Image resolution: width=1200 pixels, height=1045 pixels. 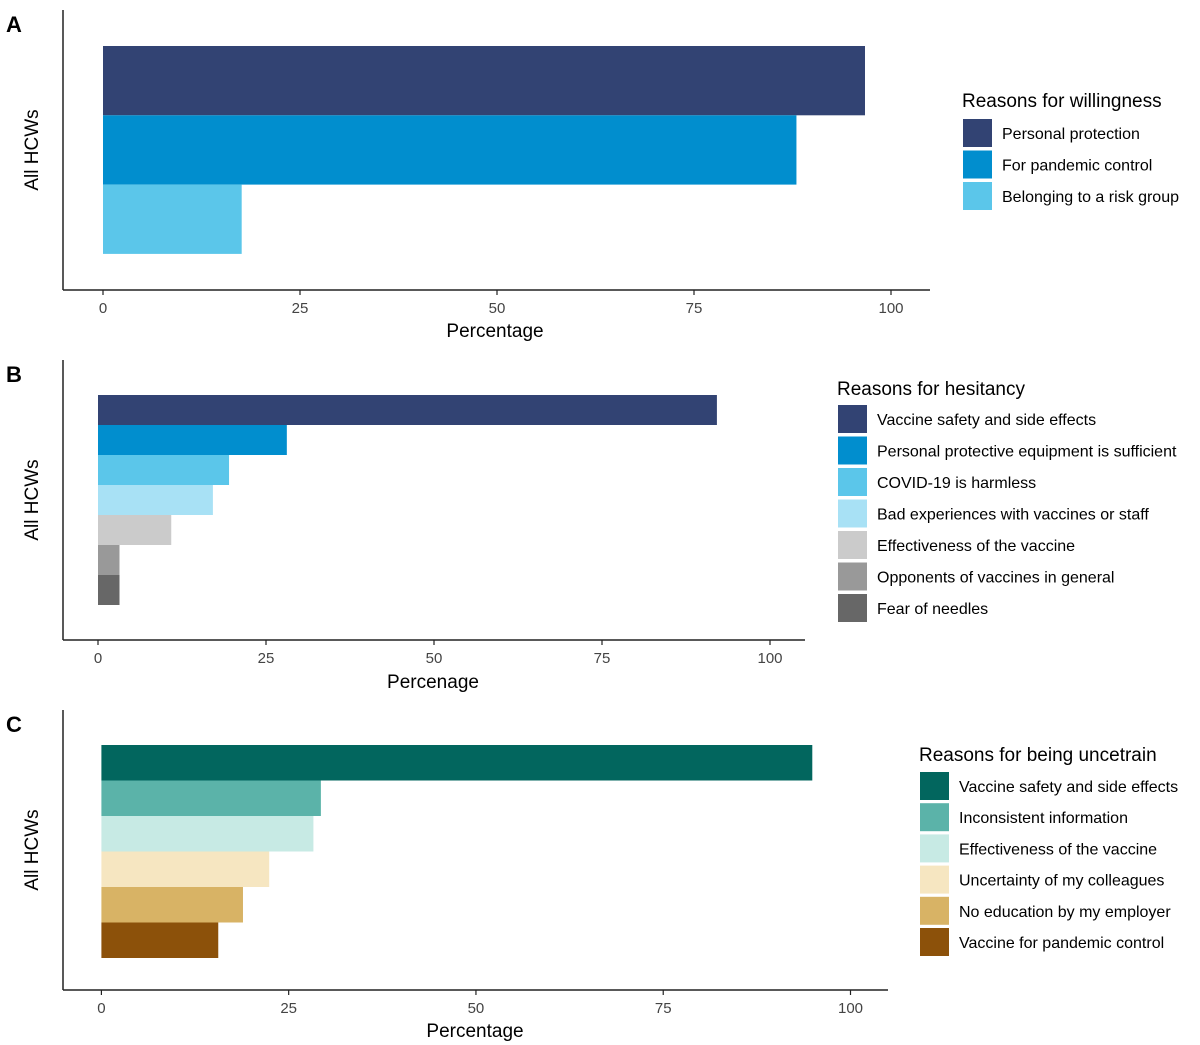 I want to click on legend-item-label: For pandemic control, so click(x=1077, y=166).